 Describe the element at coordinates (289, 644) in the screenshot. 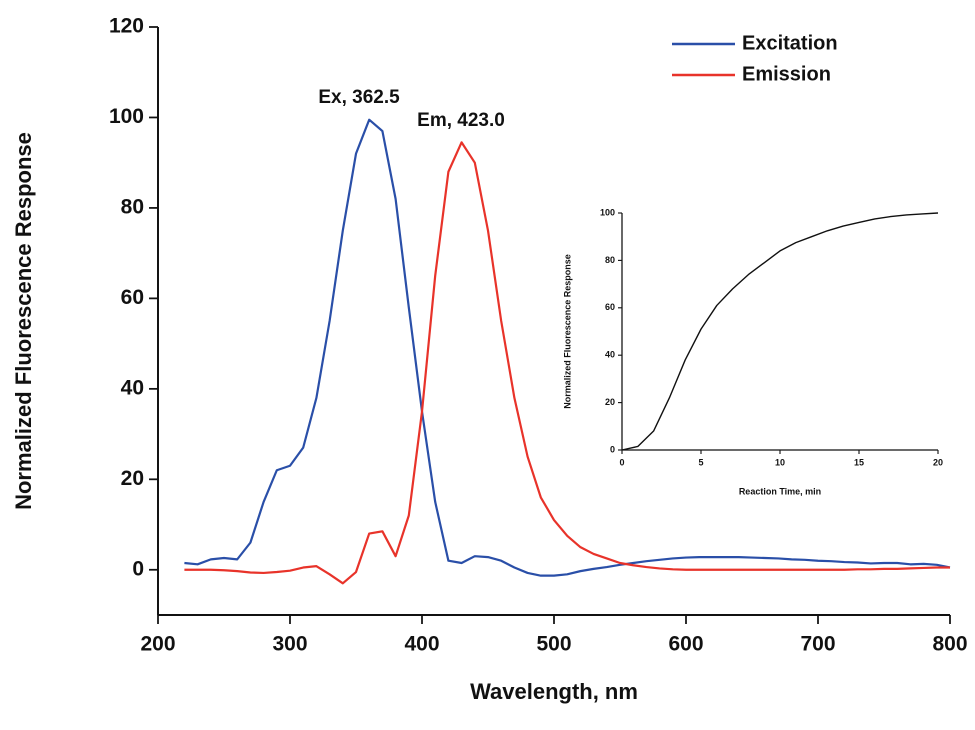

I see `x-tick-label: 300` at that location.